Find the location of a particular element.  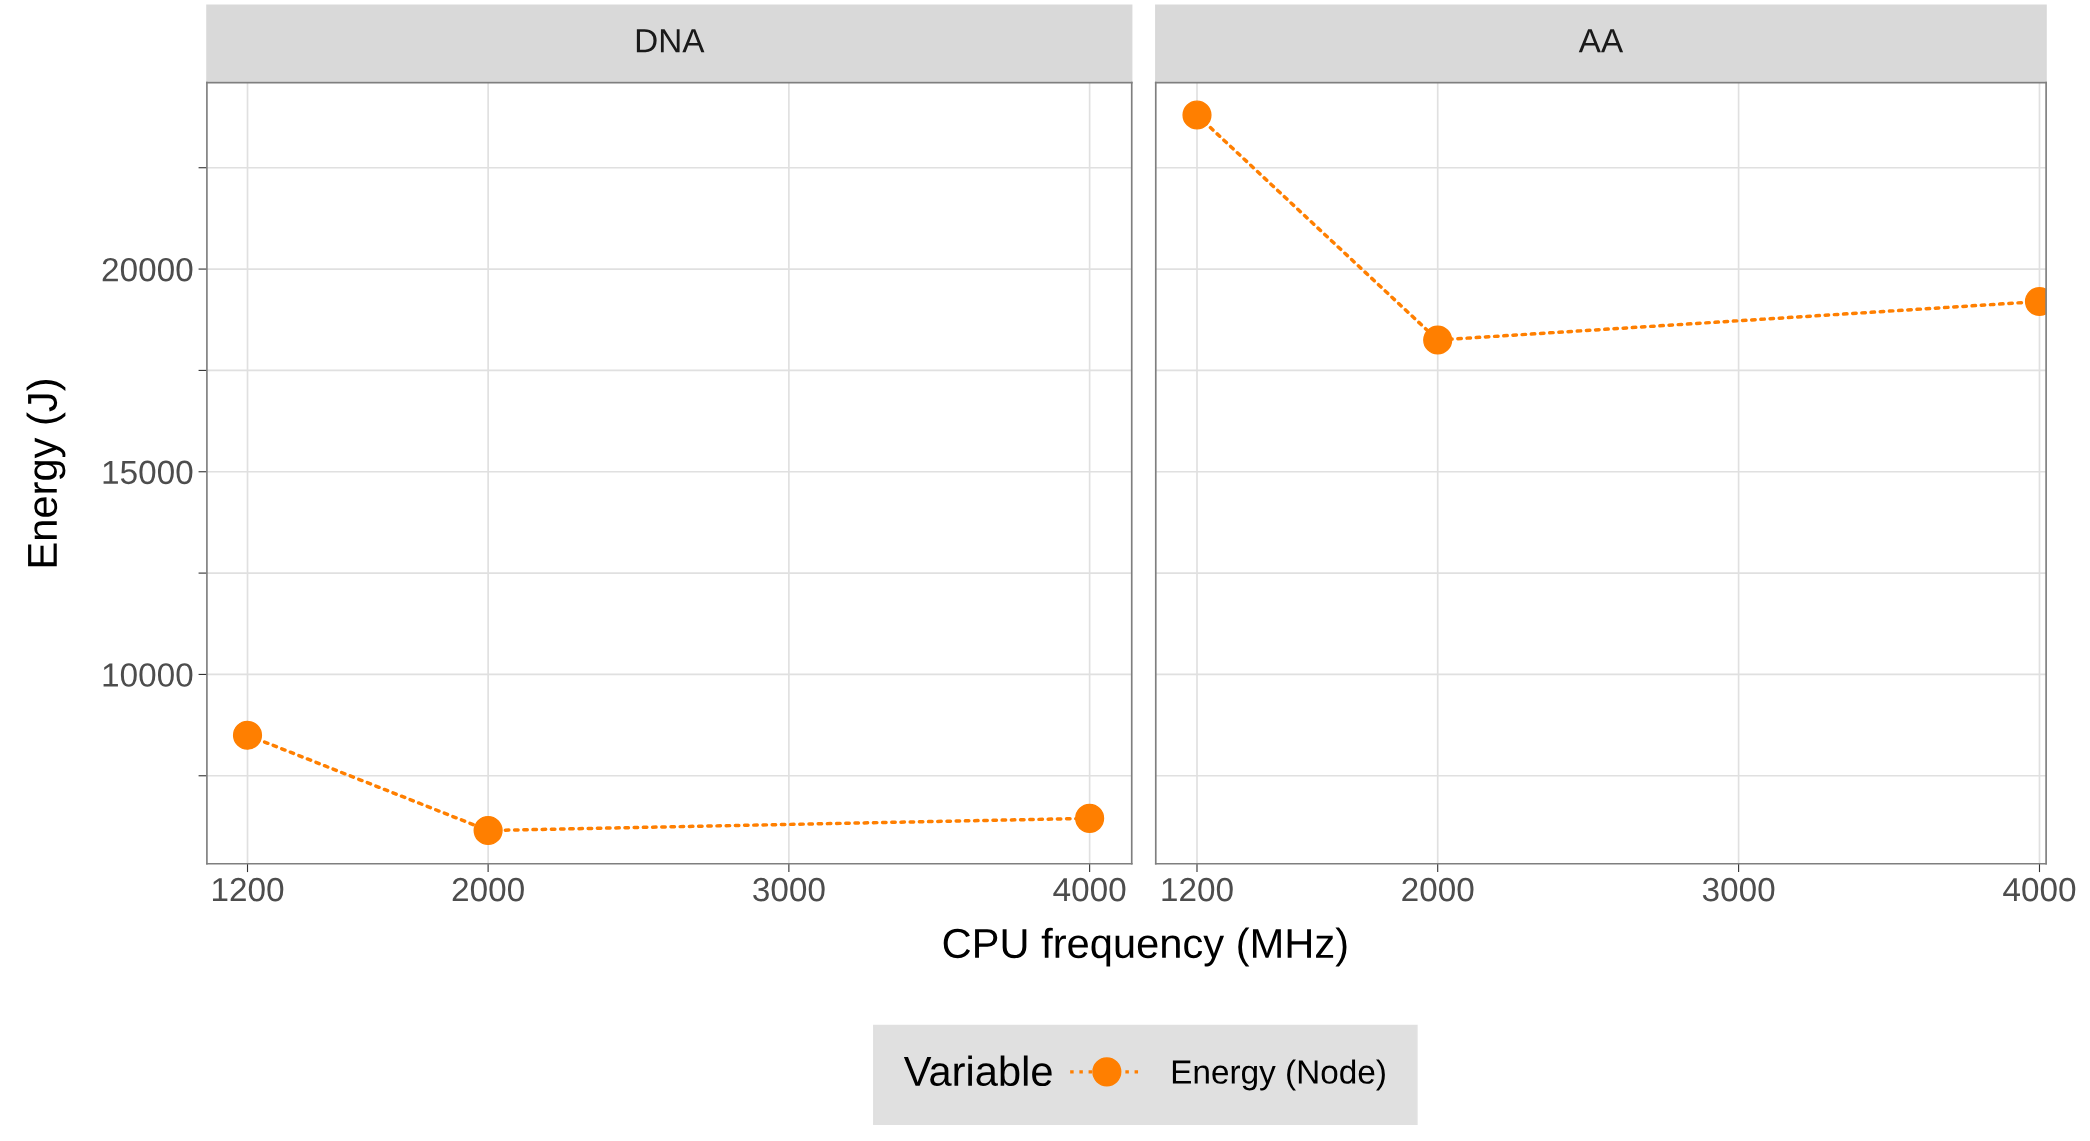

x-axis-title: CPU frequency (MHz) is located at coordinates (1145, 947).